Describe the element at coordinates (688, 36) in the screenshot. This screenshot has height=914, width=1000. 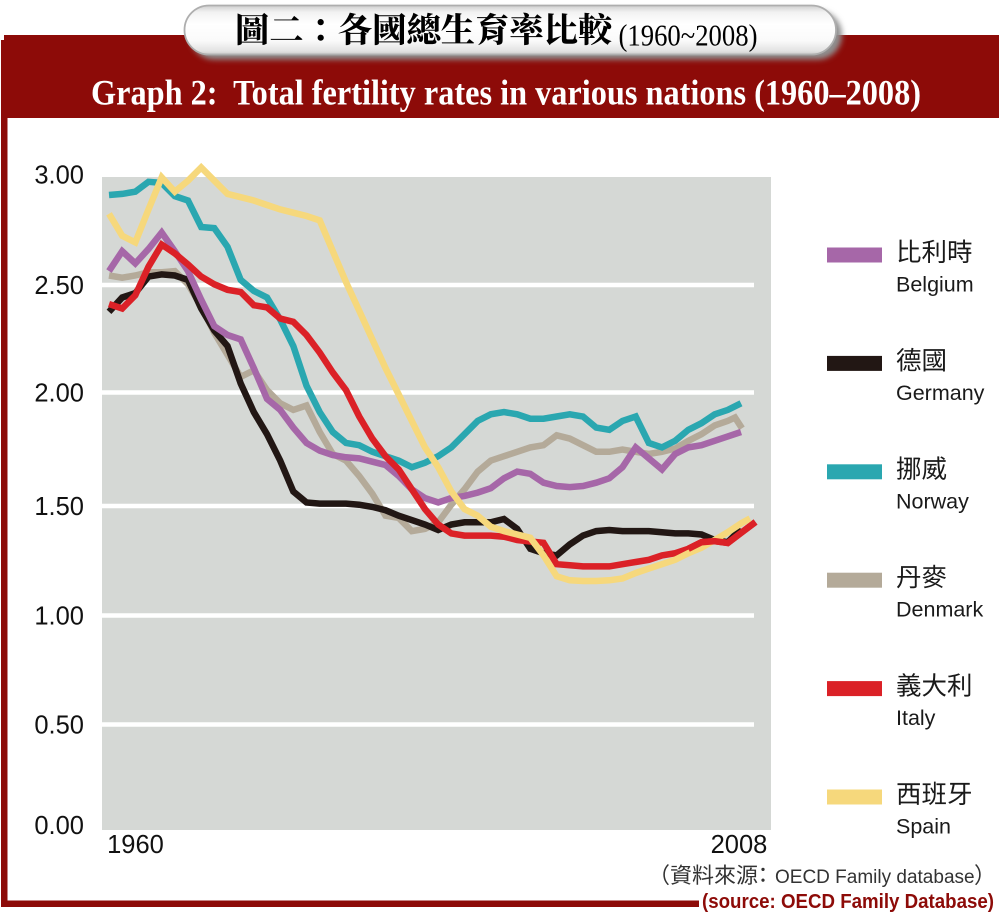
I see `svg-text: (1960~2008)` at that location.